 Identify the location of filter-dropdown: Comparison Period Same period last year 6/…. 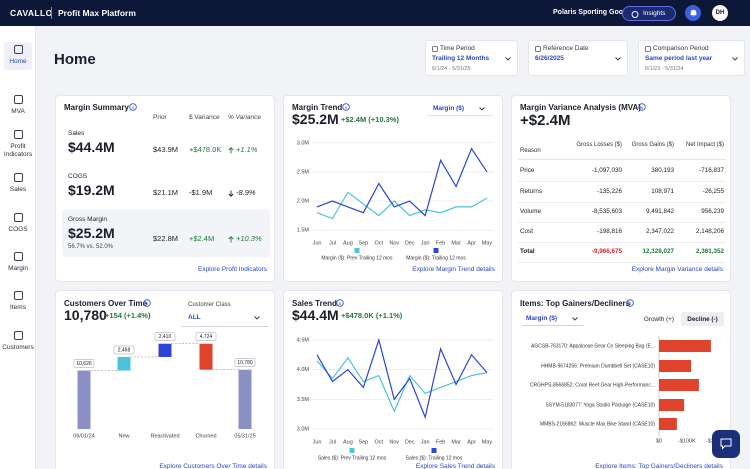
(691, 58).